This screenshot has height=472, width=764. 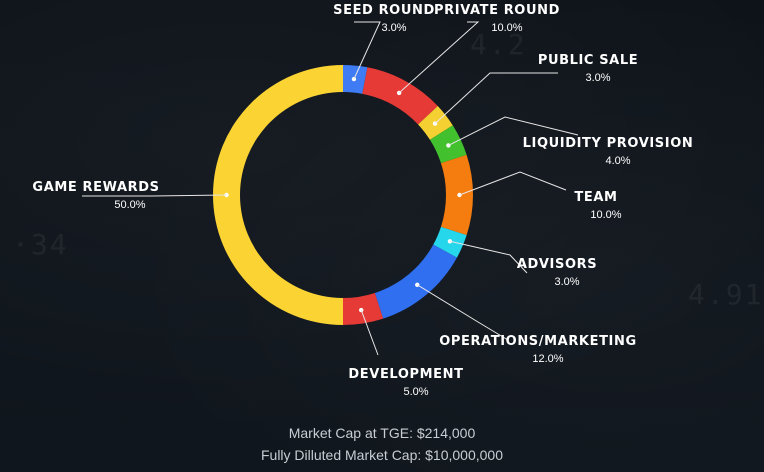 What do you see at coordinates (393, 28) in the screenshot?
I see `label-value-seed-round: 3.0%` at bounding box center [393, 28].